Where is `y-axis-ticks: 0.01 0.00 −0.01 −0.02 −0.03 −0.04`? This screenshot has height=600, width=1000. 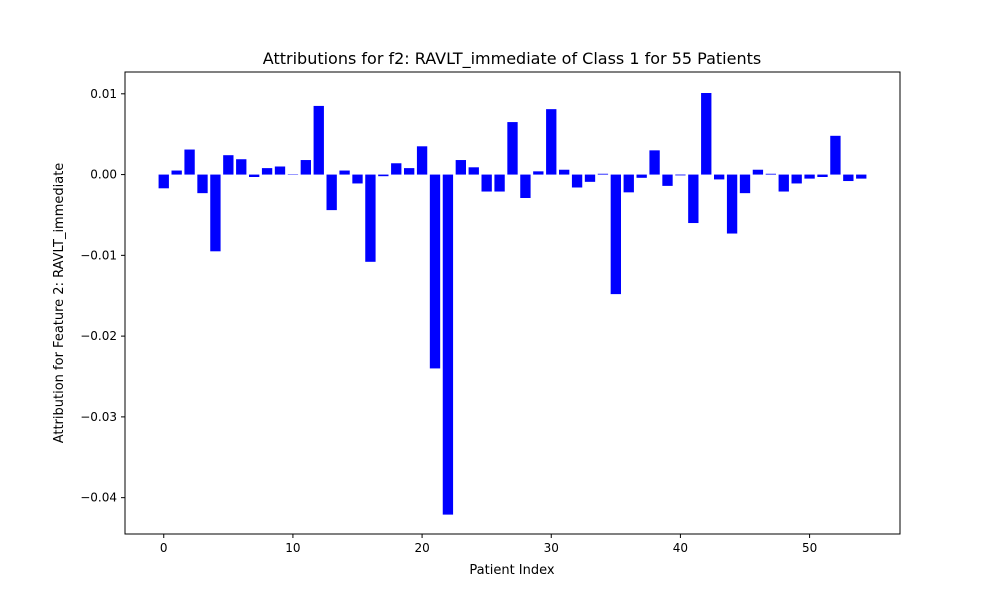
y-axis-ticks: 0.01 0.00 −0.01 −0.02 −0.03 −0.04 is located at coordinates (102, 296).